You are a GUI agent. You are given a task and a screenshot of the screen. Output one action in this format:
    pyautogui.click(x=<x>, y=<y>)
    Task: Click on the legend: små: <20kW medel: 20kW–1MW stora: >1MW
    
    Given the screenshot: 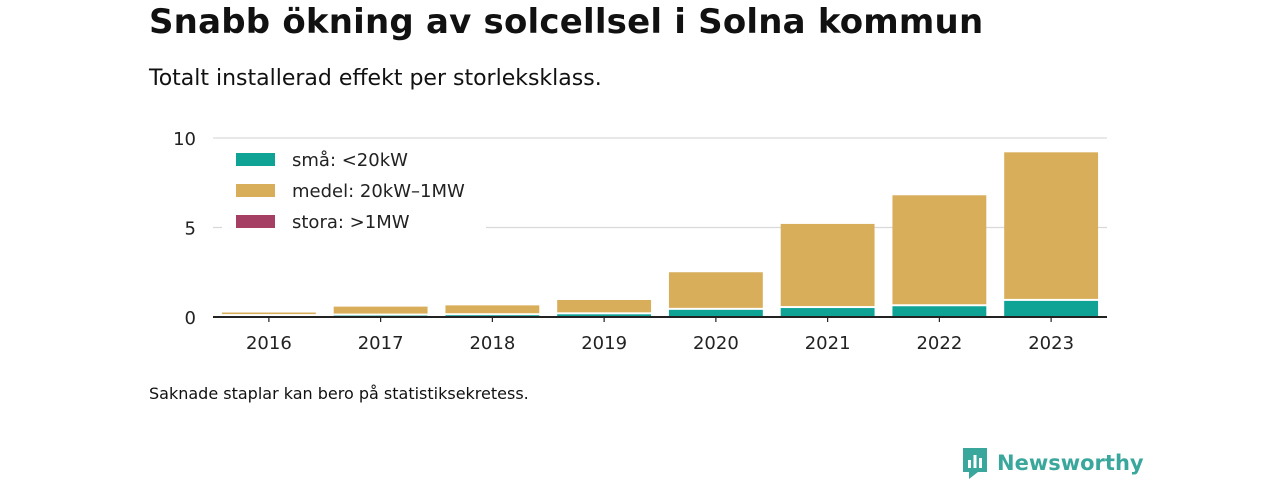 What is the action you would take?
    pyautogui.click(x=354, y=189)
    